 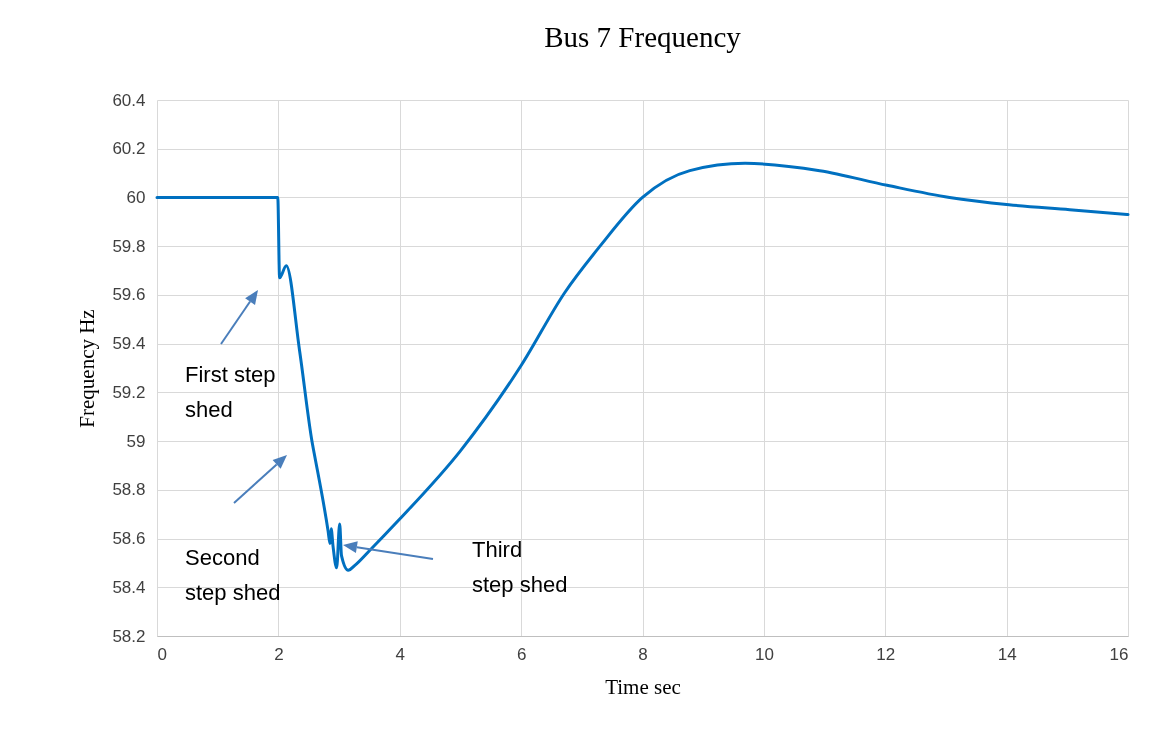 What do you see at coordinates (521, 654) in the screenshot?
I see `x-tick-label: 6` at bounding box center [521, 654].